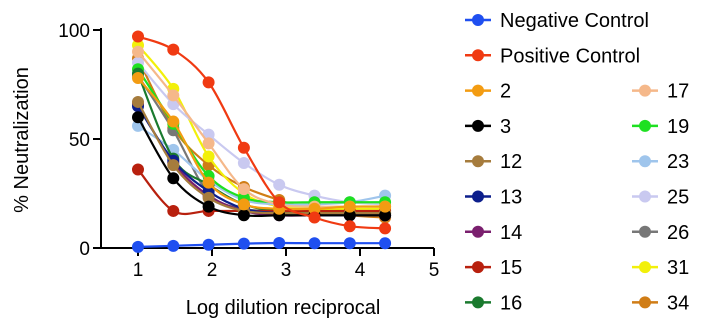 Image resolution: width=712 pixels, height=324 pixels. What do you see at coordinates (360, 270) in the screenshot?
I see `x-tick-label: 4` at bounding box center [360, 270].